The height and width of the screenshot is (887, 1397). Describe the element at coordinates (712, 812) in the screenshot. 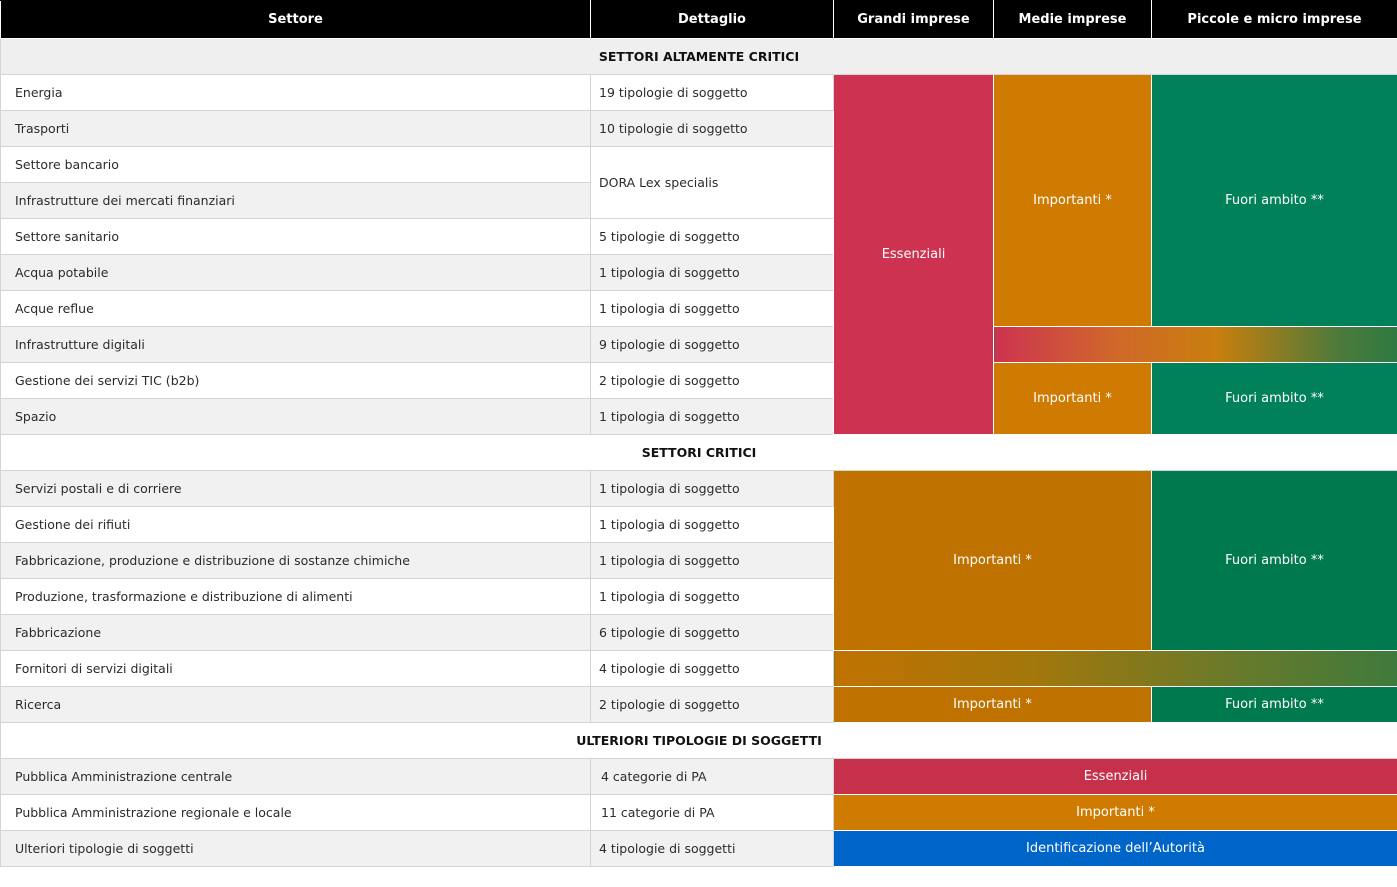

I see `detail-cell: 11 categorie di PA` at that location.